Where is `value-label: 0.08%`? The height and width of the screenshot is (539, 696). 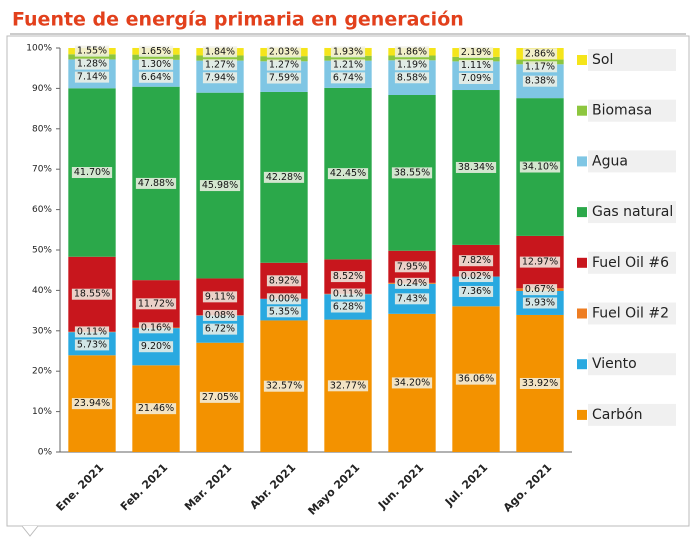 value-label: 0.08% is located at coordinates (220, 315).